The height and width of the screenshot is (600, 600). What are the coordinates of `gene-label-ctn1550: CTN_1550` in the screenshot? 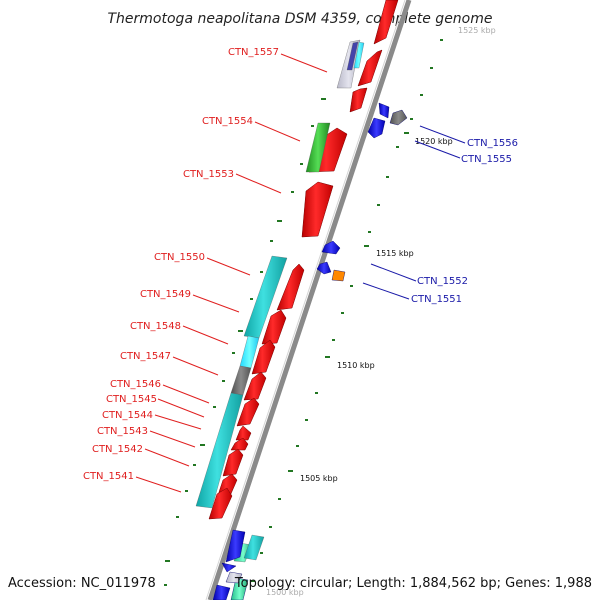 It's located at (179, 257).